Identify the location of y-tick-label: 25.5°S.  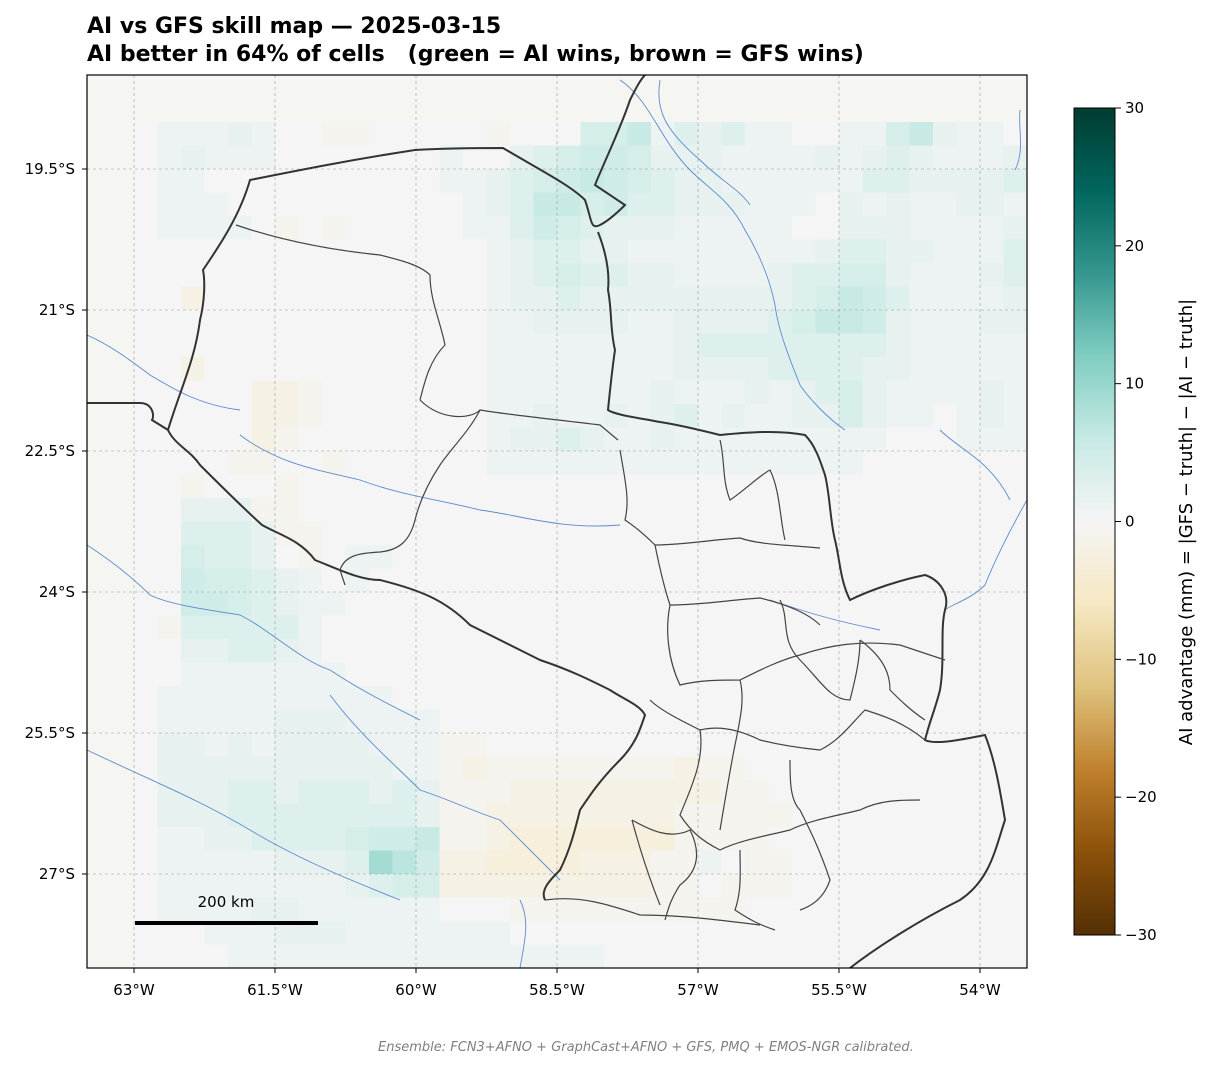
(50, 733).